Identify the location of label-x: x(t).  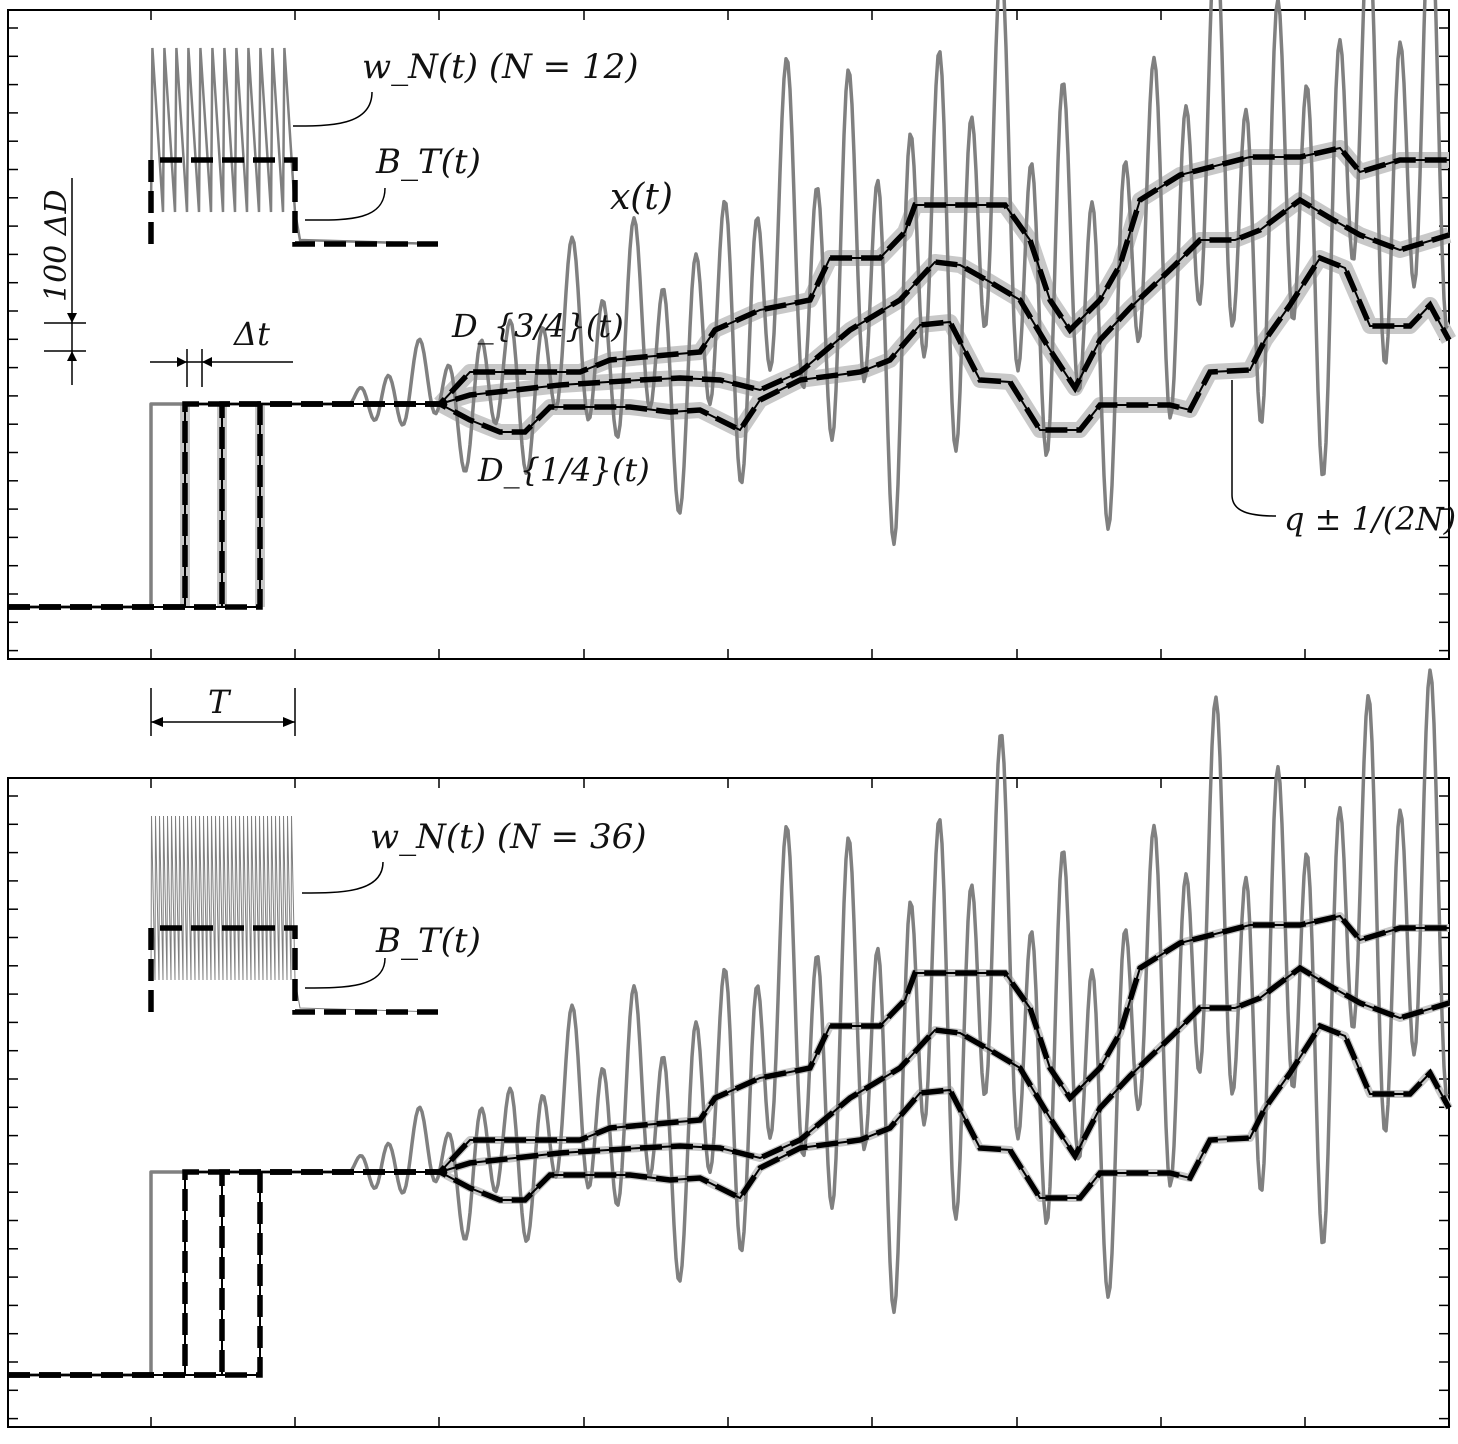
(641, 197).